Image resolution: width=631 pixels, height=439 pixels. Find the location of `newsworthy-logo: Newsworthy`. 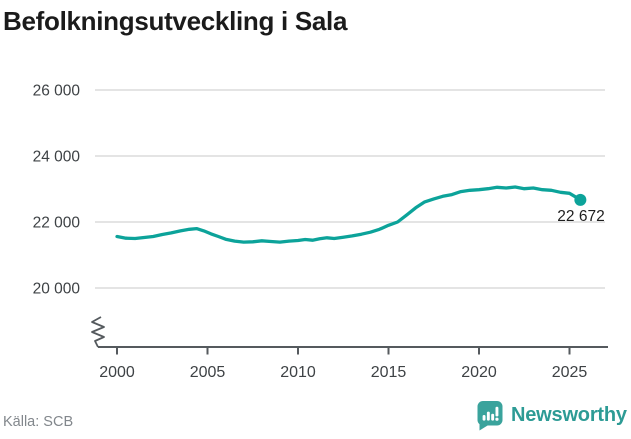

newsworthy-logo: Newsworthy is located at coordinates (551, 415).